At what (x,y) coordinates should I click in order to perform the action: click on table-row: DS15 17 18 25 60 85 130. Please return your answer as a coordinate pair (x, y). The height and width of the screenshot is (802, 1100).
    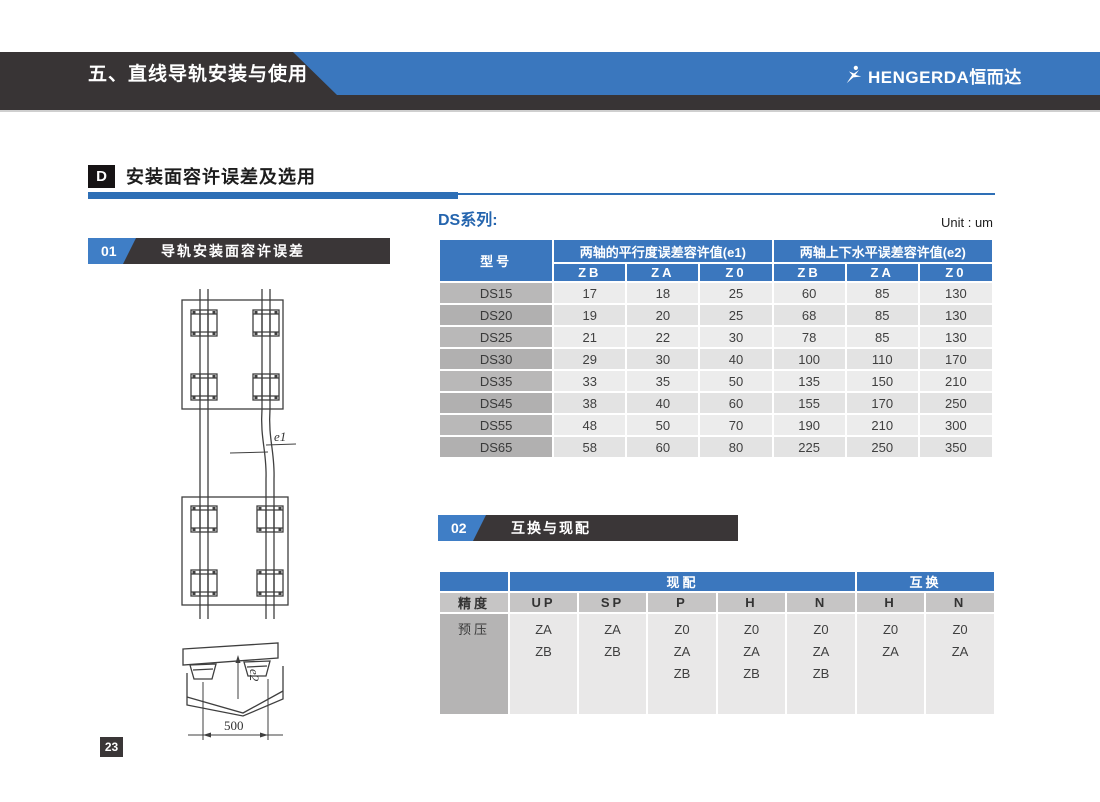
    Looking at the image, I should click on (716, 293).